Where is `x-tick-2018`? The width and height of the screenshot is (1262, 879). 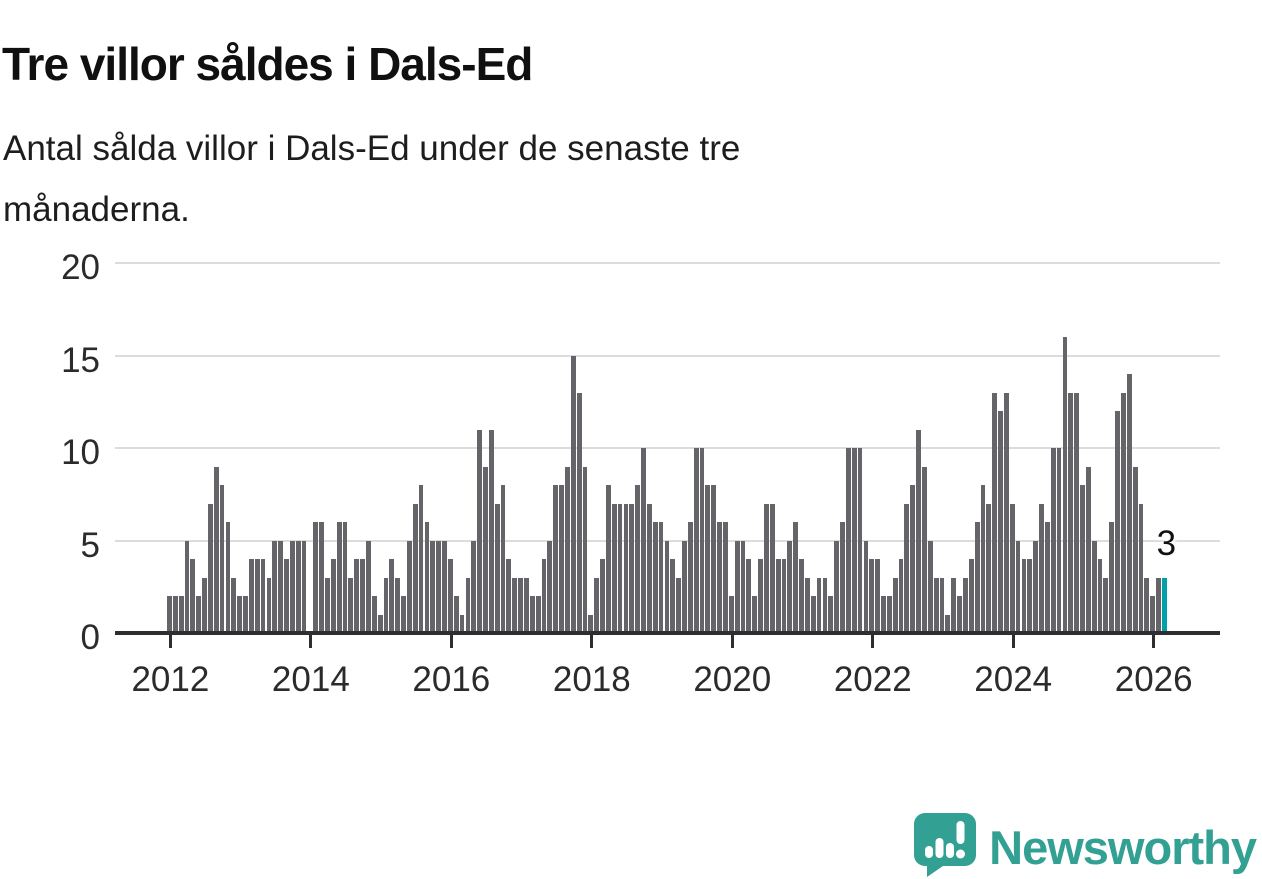
x-tick-2018 is located at coordinates (592, 640).